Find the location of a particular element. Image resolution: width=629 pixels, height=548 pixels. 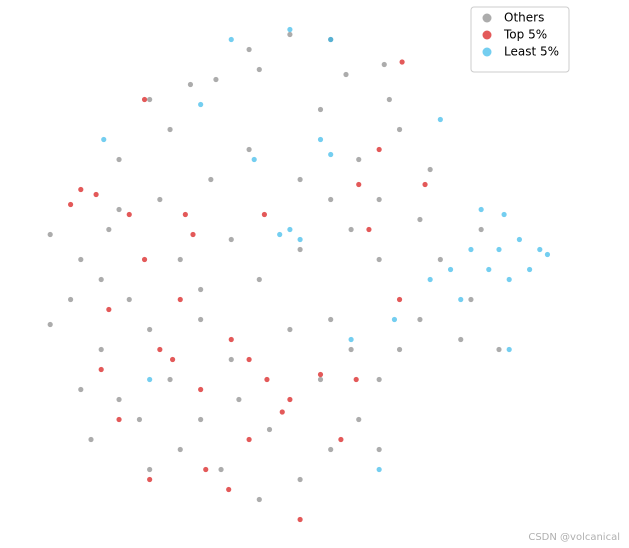

legend: Others Top 5% Least 5% is located at coordinates (520, 39).